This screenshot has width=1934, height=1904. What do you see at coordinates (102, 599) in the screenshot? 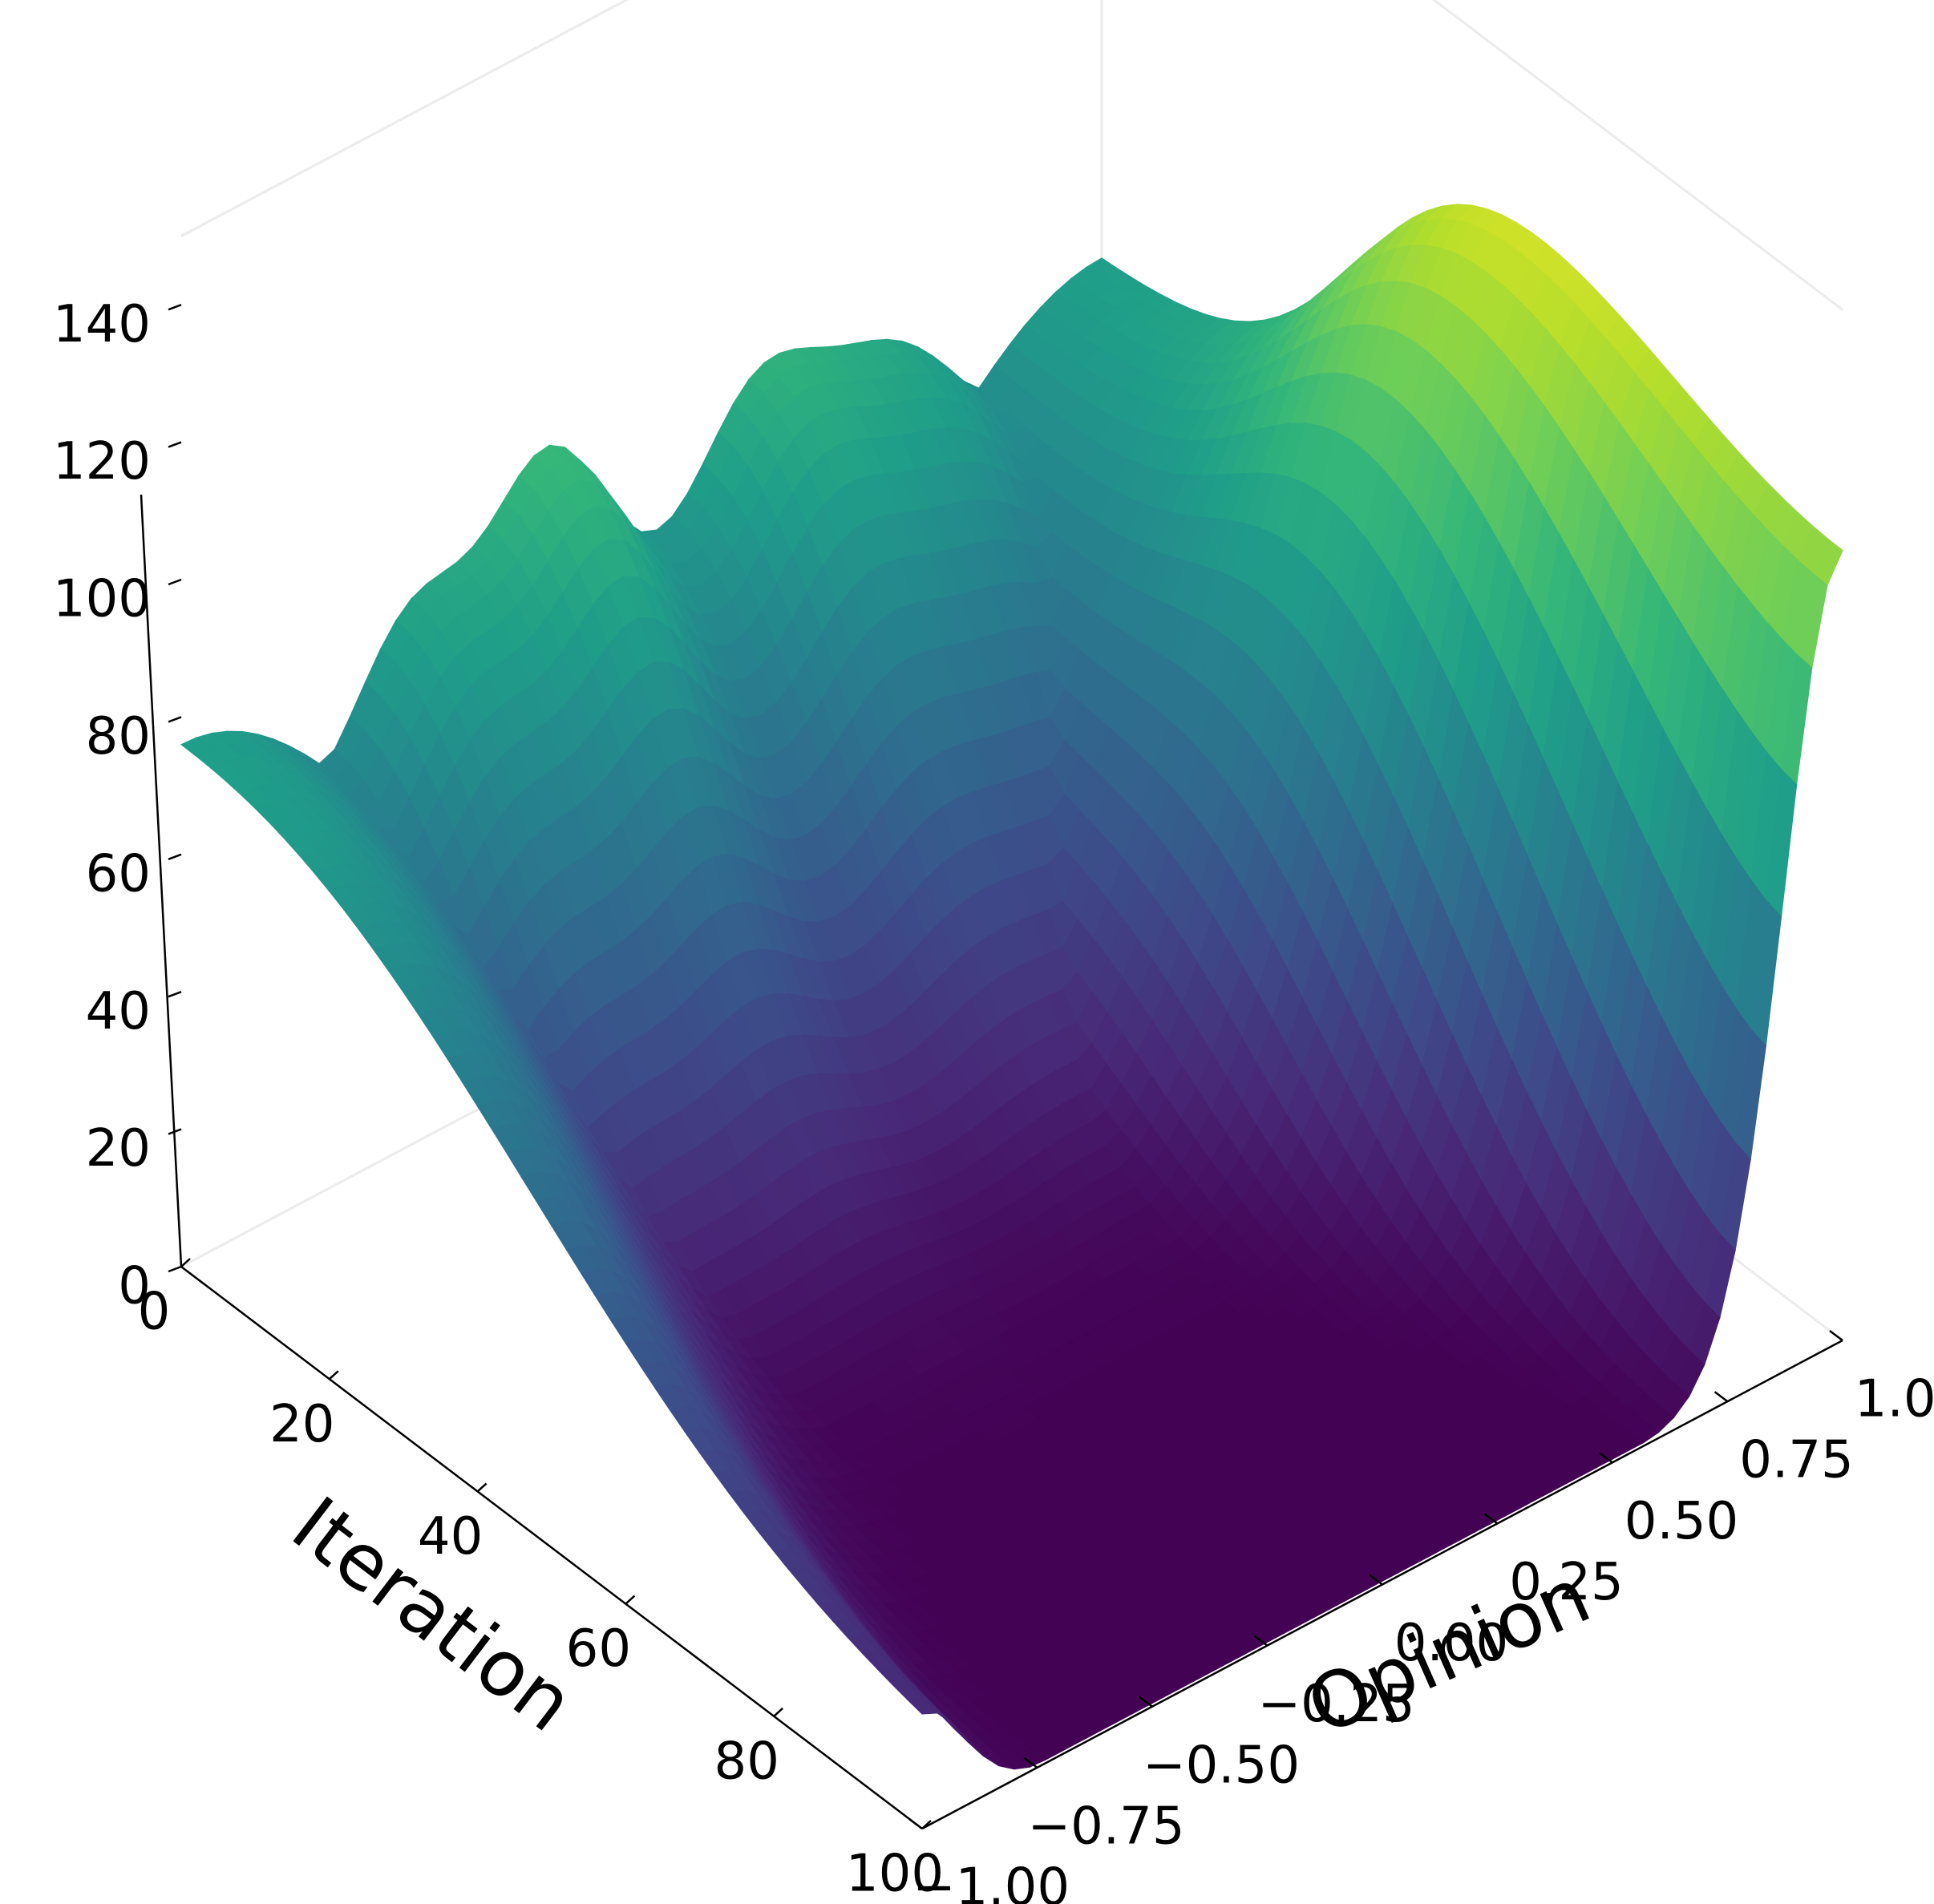
I see `z-tick-label: 100` at bounding box center [102, 599].